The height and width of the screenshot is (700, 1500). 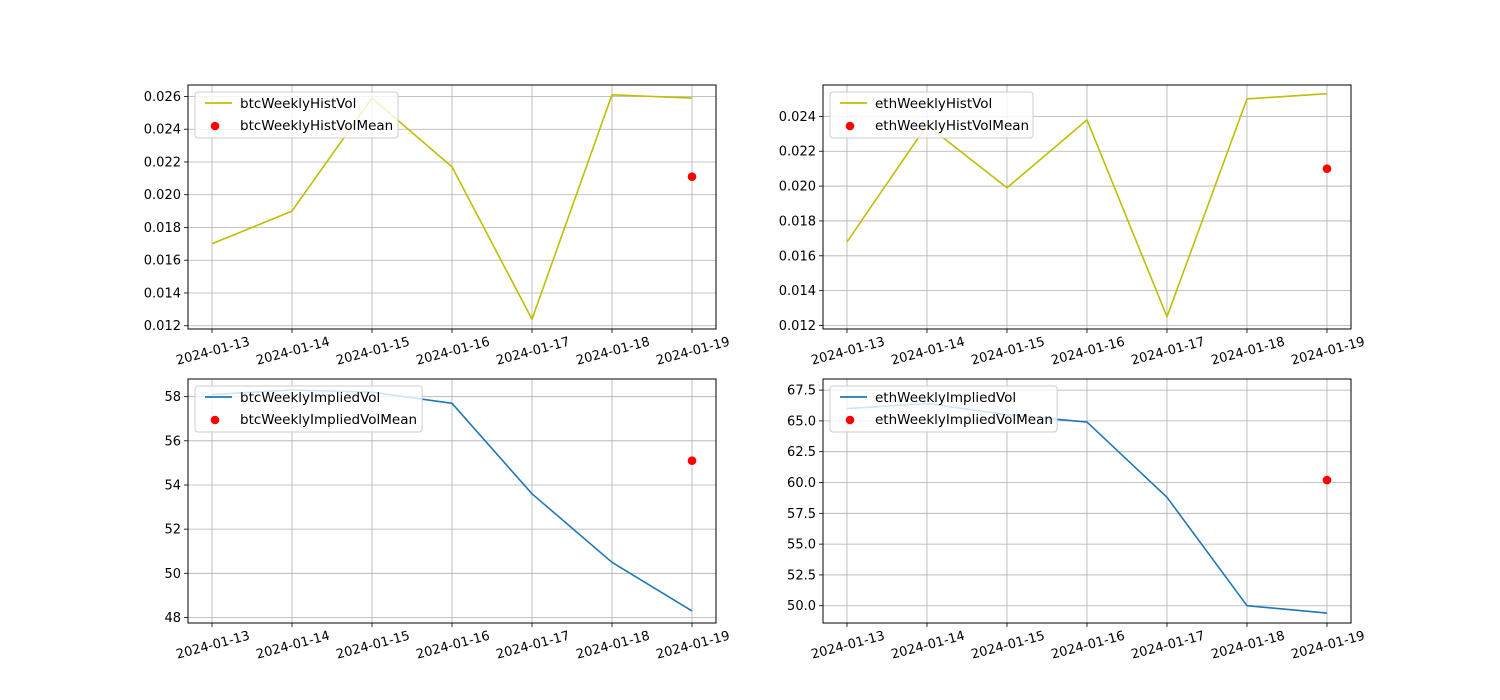 What do you see at coordinates (801, 483) in the screenshot?
I see `y-tick-label: 60.0` at bounding box center [801, 483].